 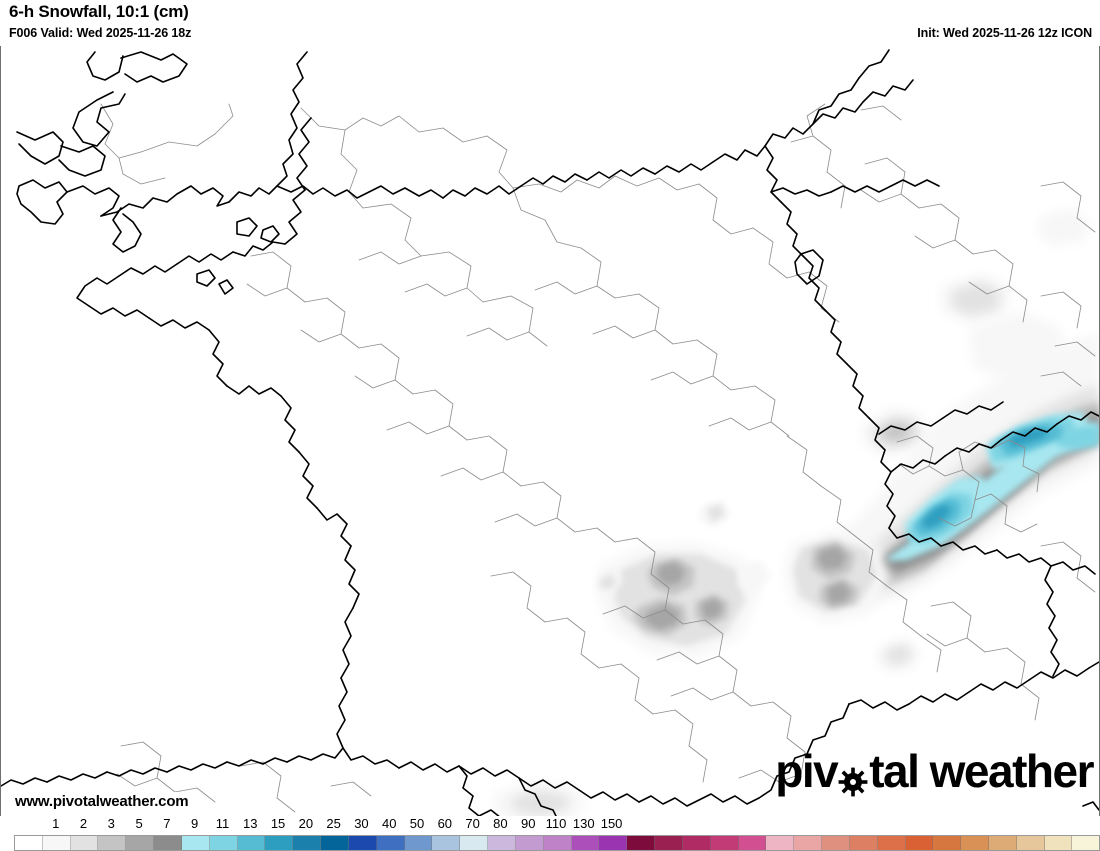 I want to click on colorbar-tick-label: 25, so click(x=333, y=823).